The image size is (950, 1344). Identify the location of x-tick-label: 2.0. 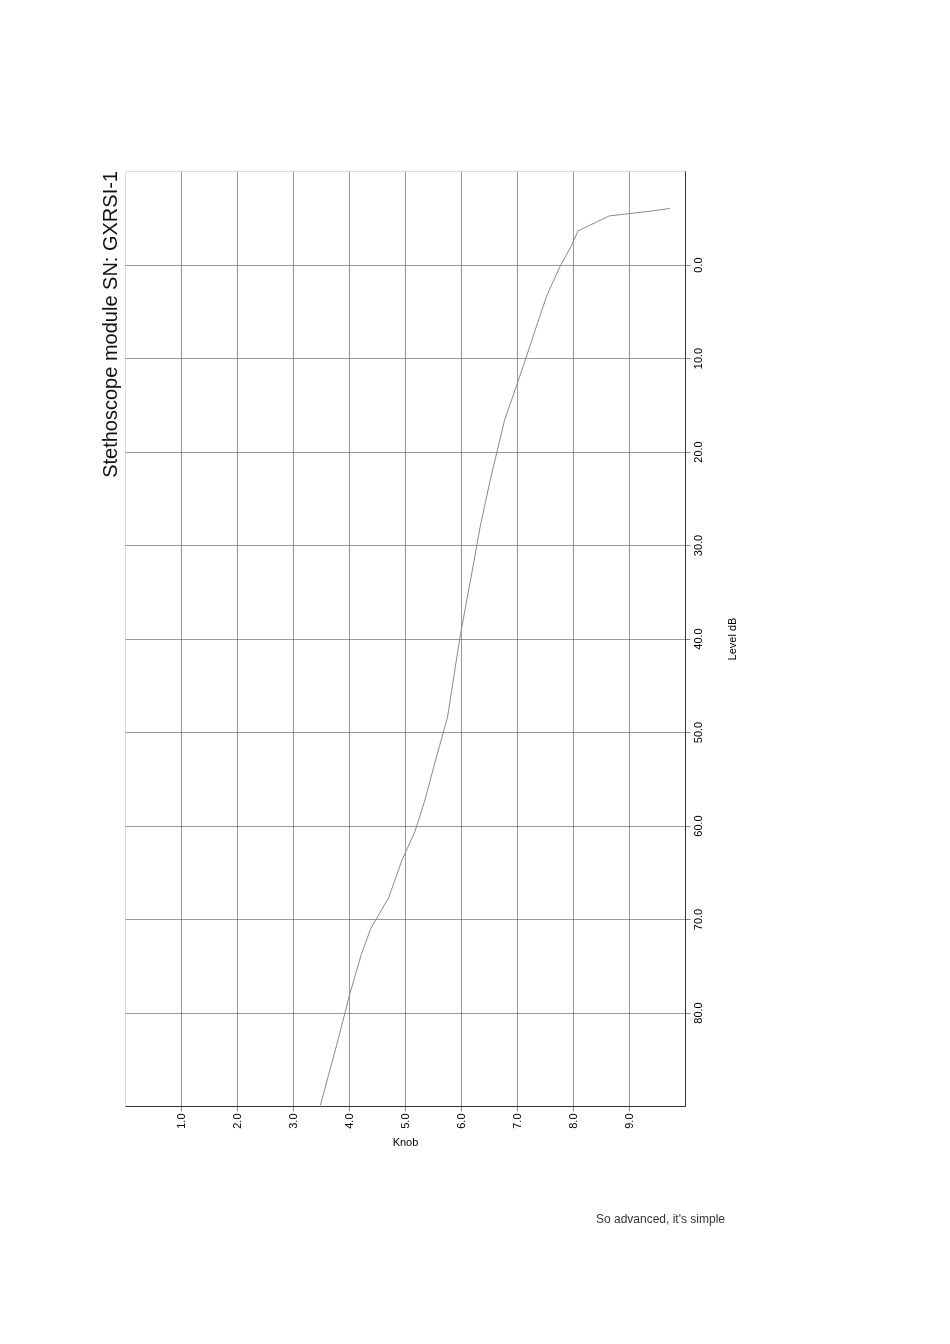
(236, 1121).